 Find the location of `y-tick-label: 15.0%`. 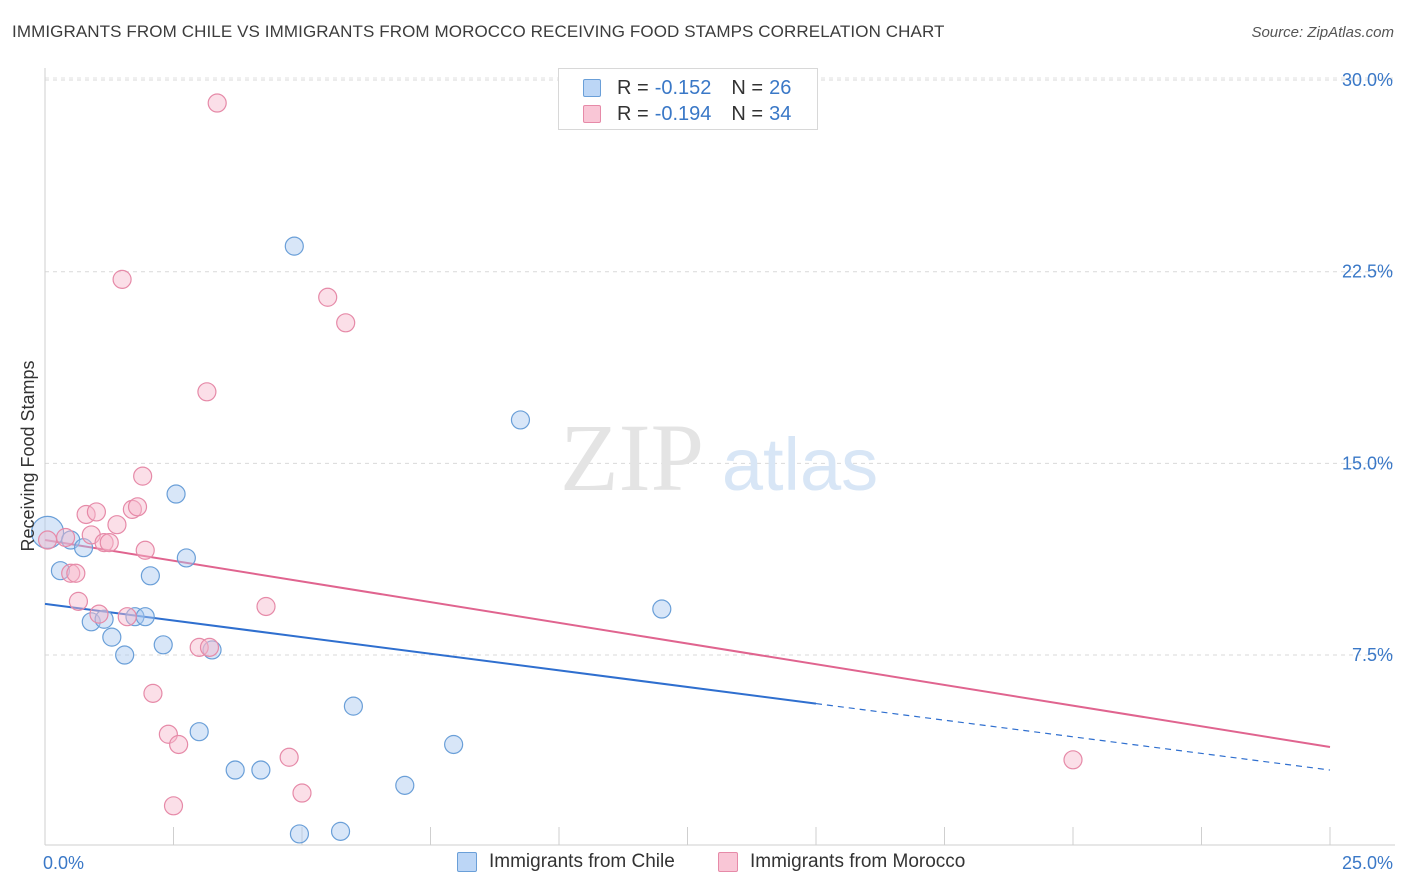

y-tick-label: 15.0% is located at coordinates (1367, 463).